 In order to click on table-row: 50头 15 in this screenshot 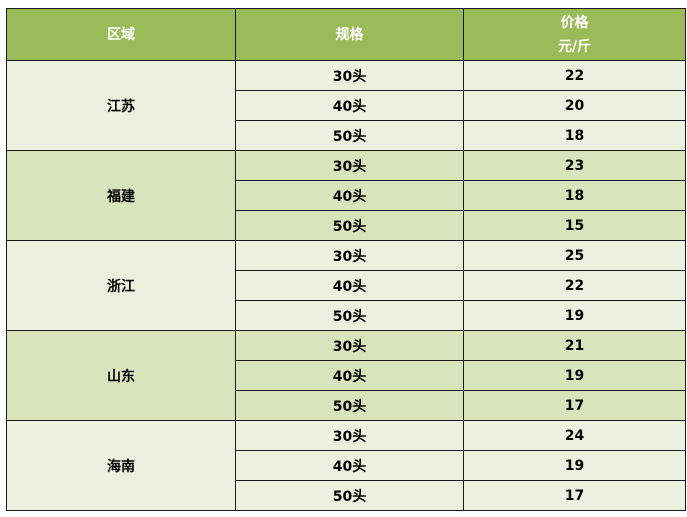, I will do `click(346, 225)`.